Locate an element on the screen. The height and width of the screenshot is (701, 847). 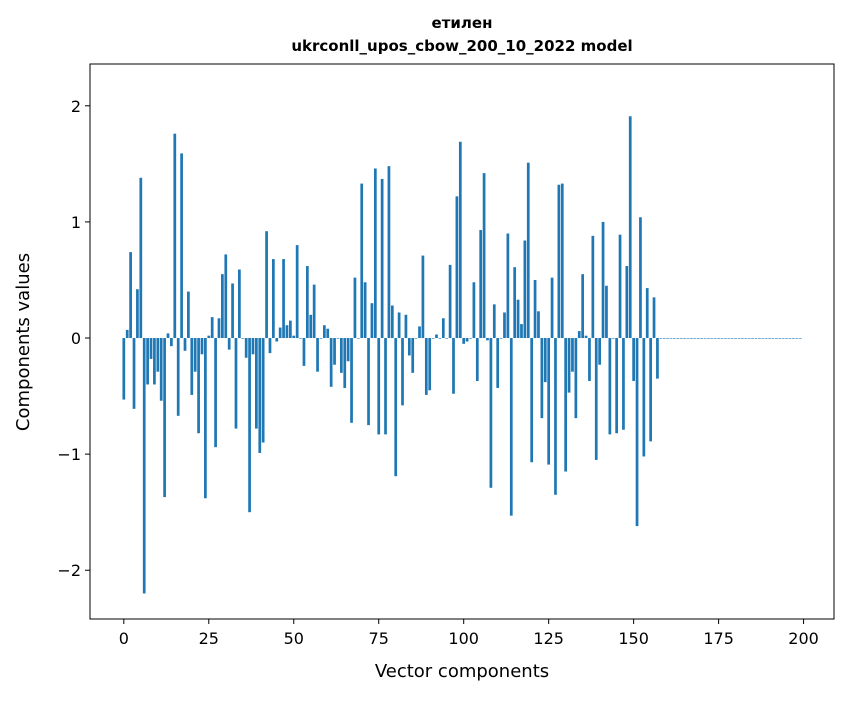
x-tick-label: 50 is located at coordinates (294, 638).